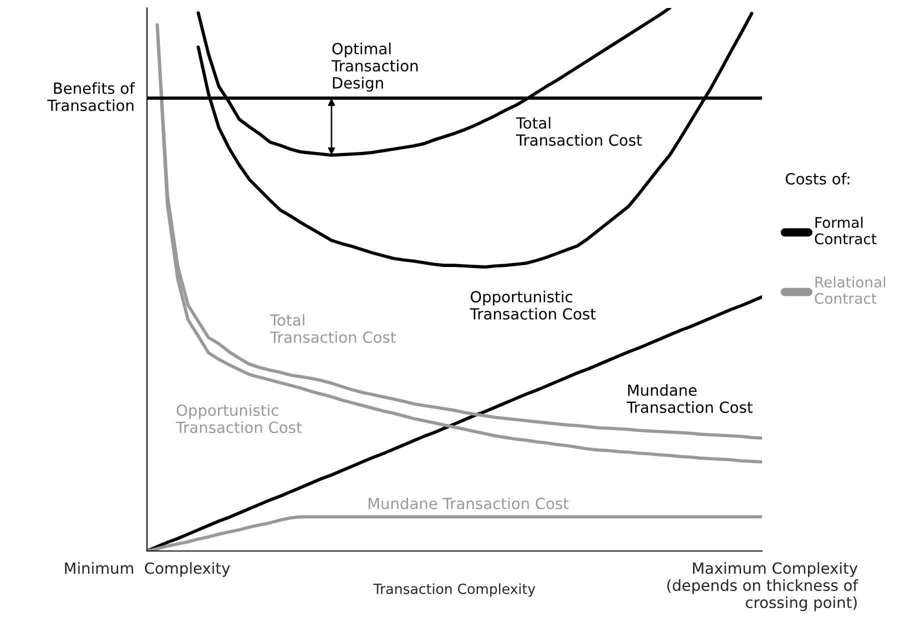  What do you see at coordinates (374, 67) in the screenshot?
I see `annotation: Optimal Transaction Design` at bounding box center [374, 67].